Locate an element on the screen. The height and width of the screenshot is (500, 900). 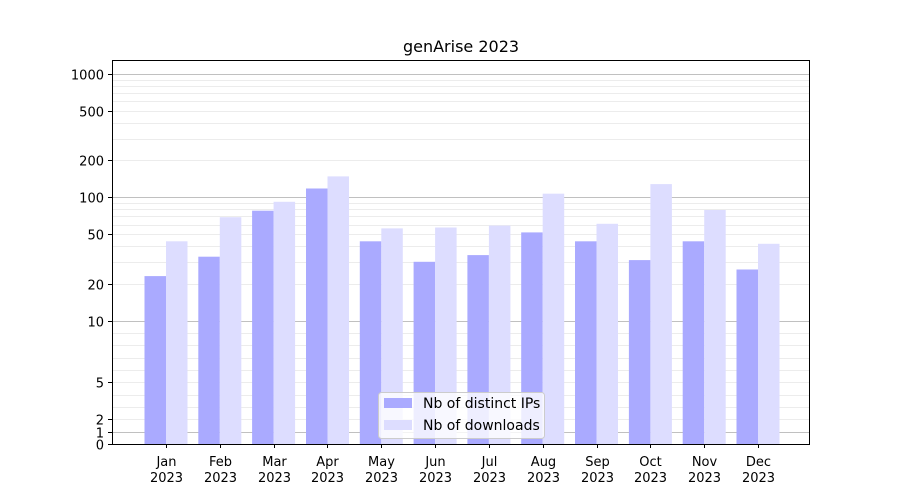
legend-swatch-distinct-ips is located at coordinates (398, 403).